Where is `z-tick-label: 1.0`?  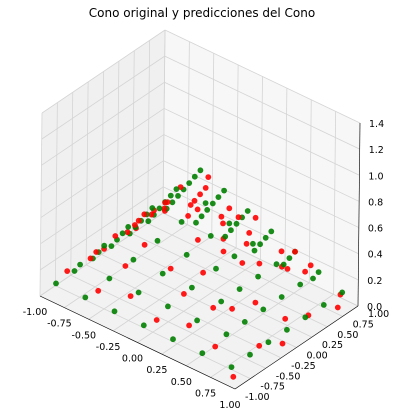 z-tick-label: 1.0 is located at coordinates (375, 176).